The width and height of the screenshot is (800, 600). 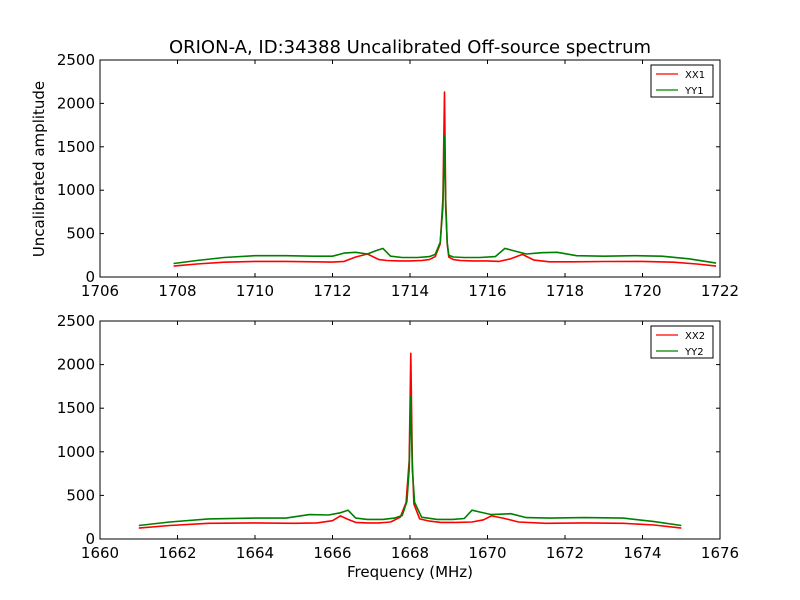 I want to click on legend-label-xx1: XX1, so click(x=695, y=75).